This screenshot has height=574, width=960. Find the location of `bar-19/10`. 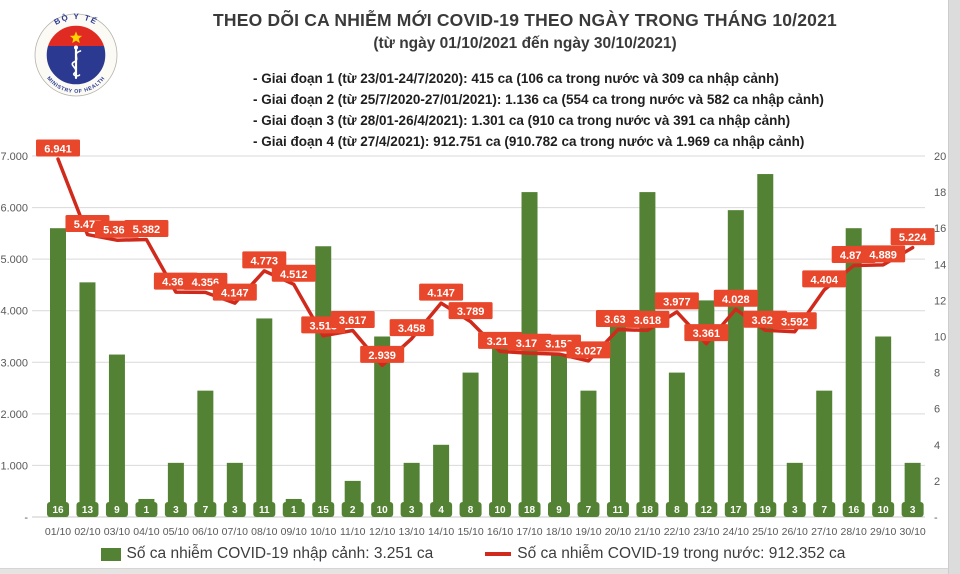

bar-19/10 is located at coordinates (588, 453).